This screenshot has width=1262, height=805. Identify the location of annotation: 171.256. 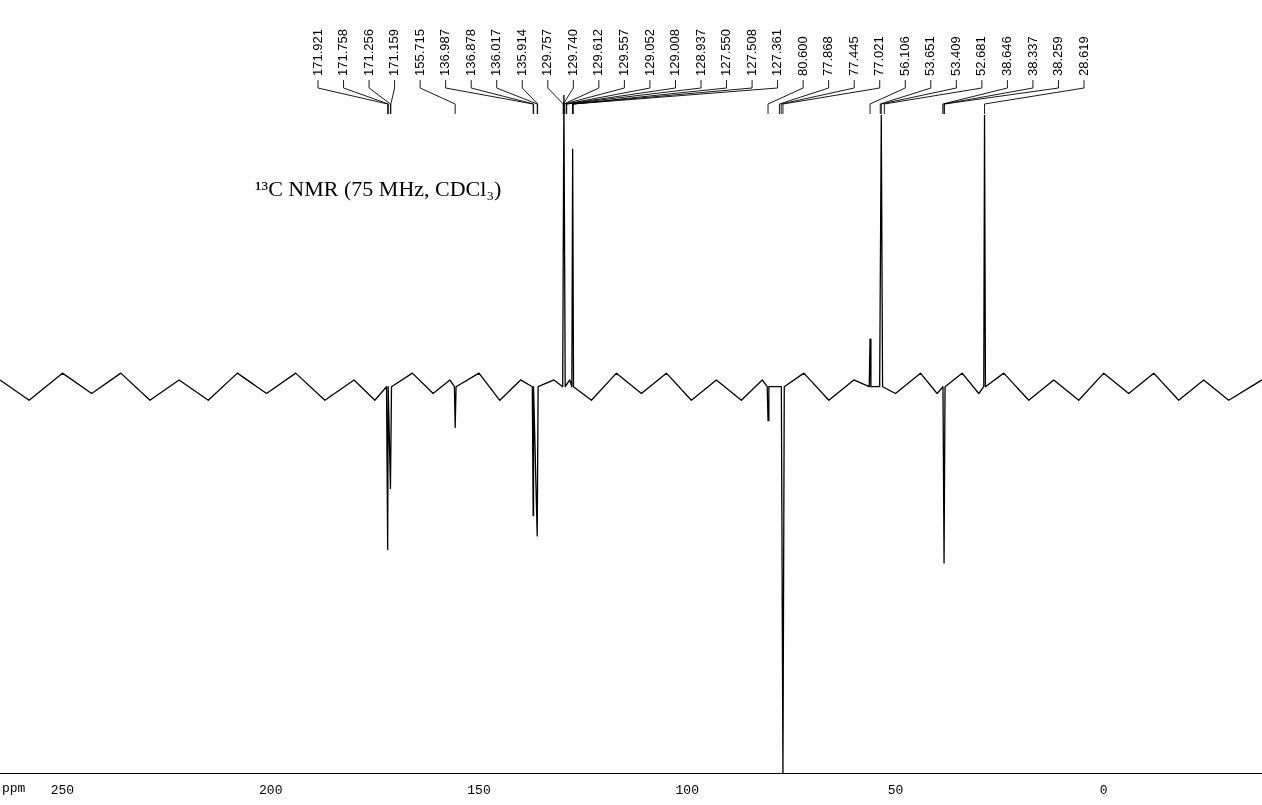
(368, 52).